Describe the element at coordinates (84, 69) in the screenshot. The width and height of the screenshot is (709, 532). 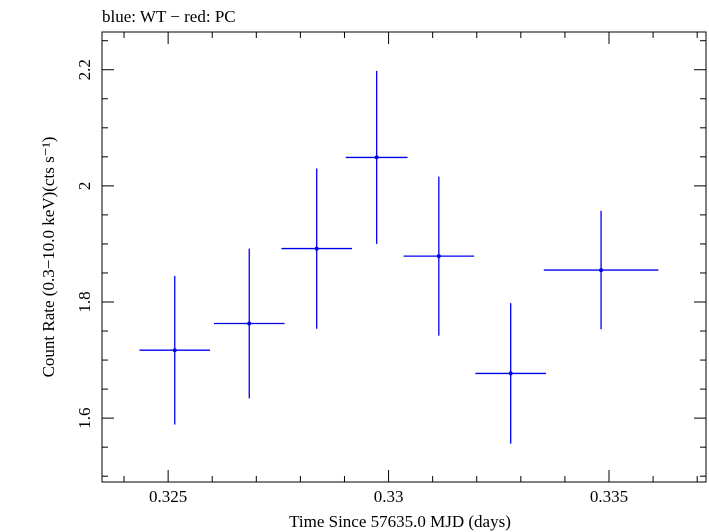
I see `y-tick-label: 2.2` at that location.